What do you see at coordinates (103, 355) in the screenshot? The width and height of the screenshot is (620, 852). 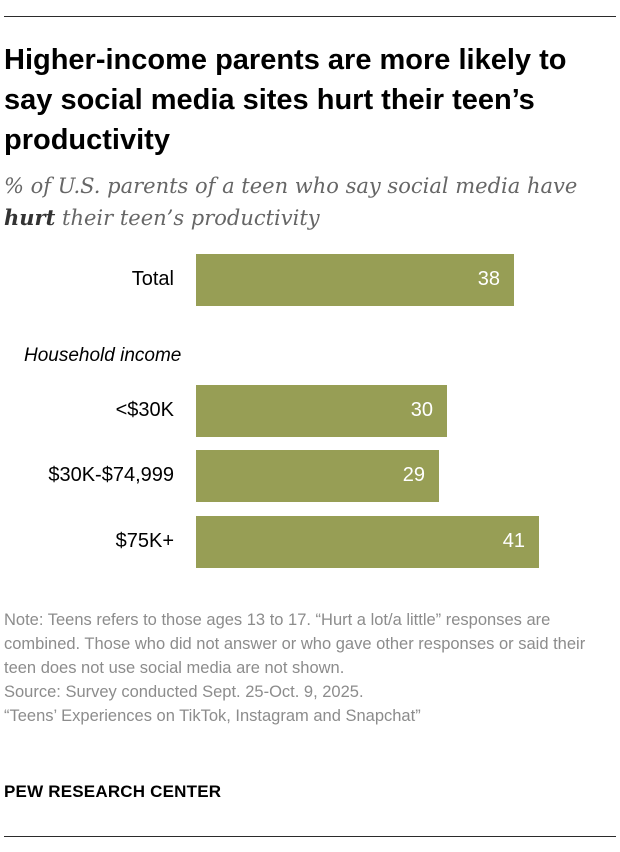 I see `group-label: Household income` at bounding box center [103, 355].